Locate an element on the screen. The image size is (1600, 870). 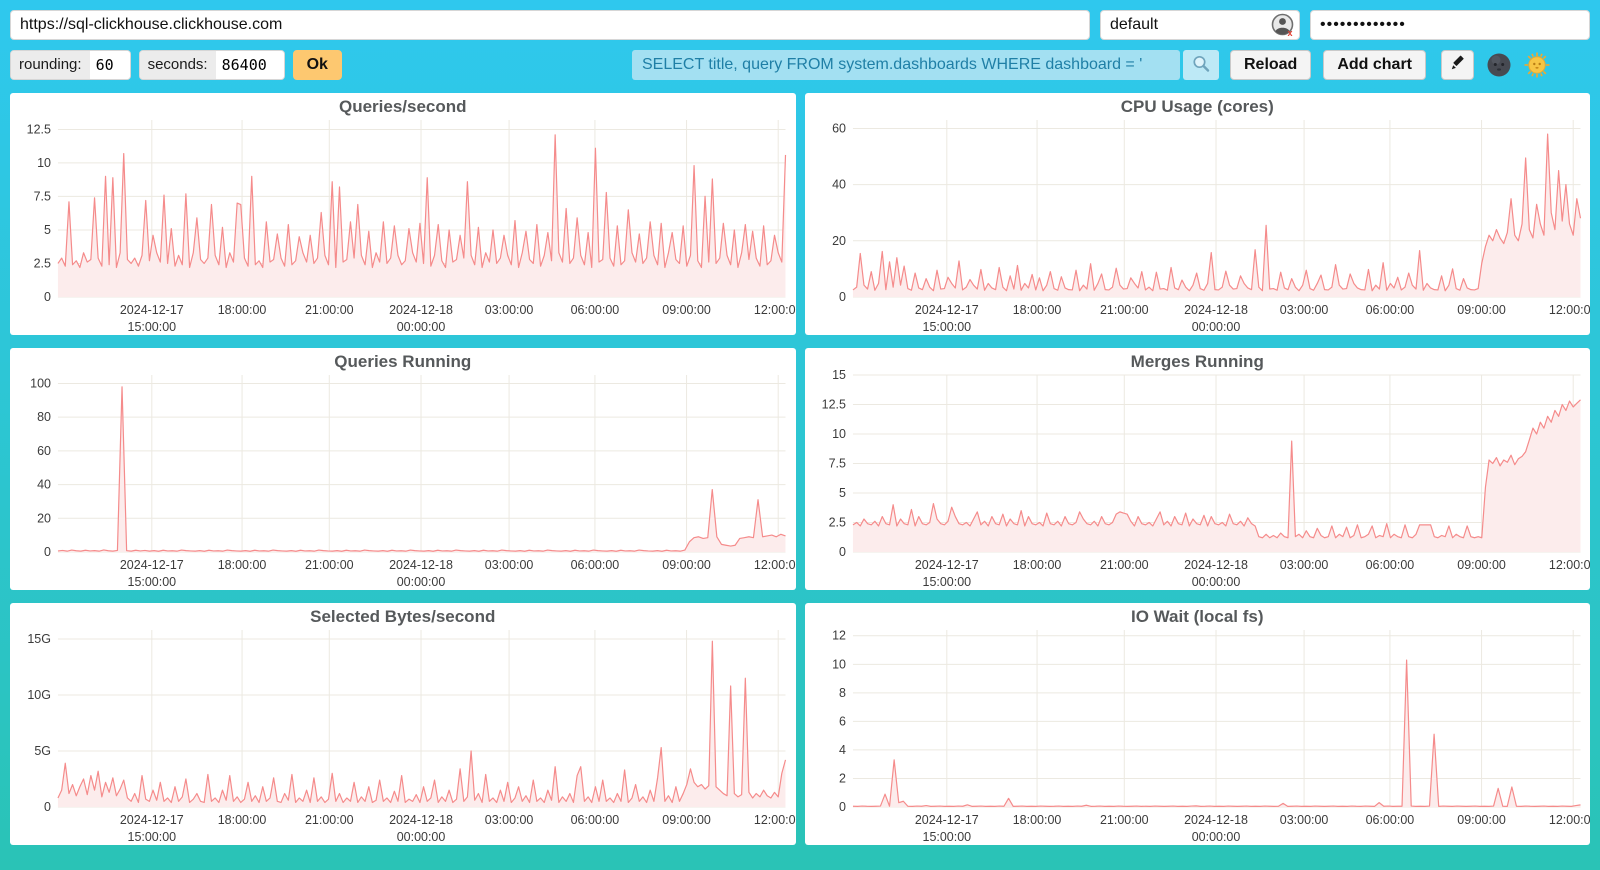
dark-theme-toggle is located at coordinates (1499, 65).